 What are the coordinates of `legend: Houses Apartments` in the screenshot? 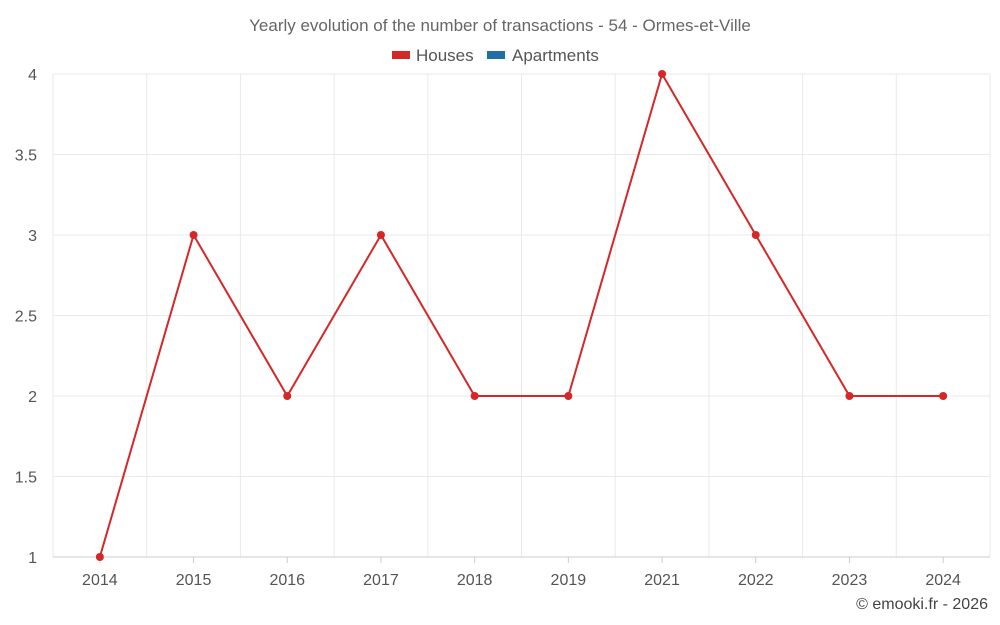 It's located at (495, 55).